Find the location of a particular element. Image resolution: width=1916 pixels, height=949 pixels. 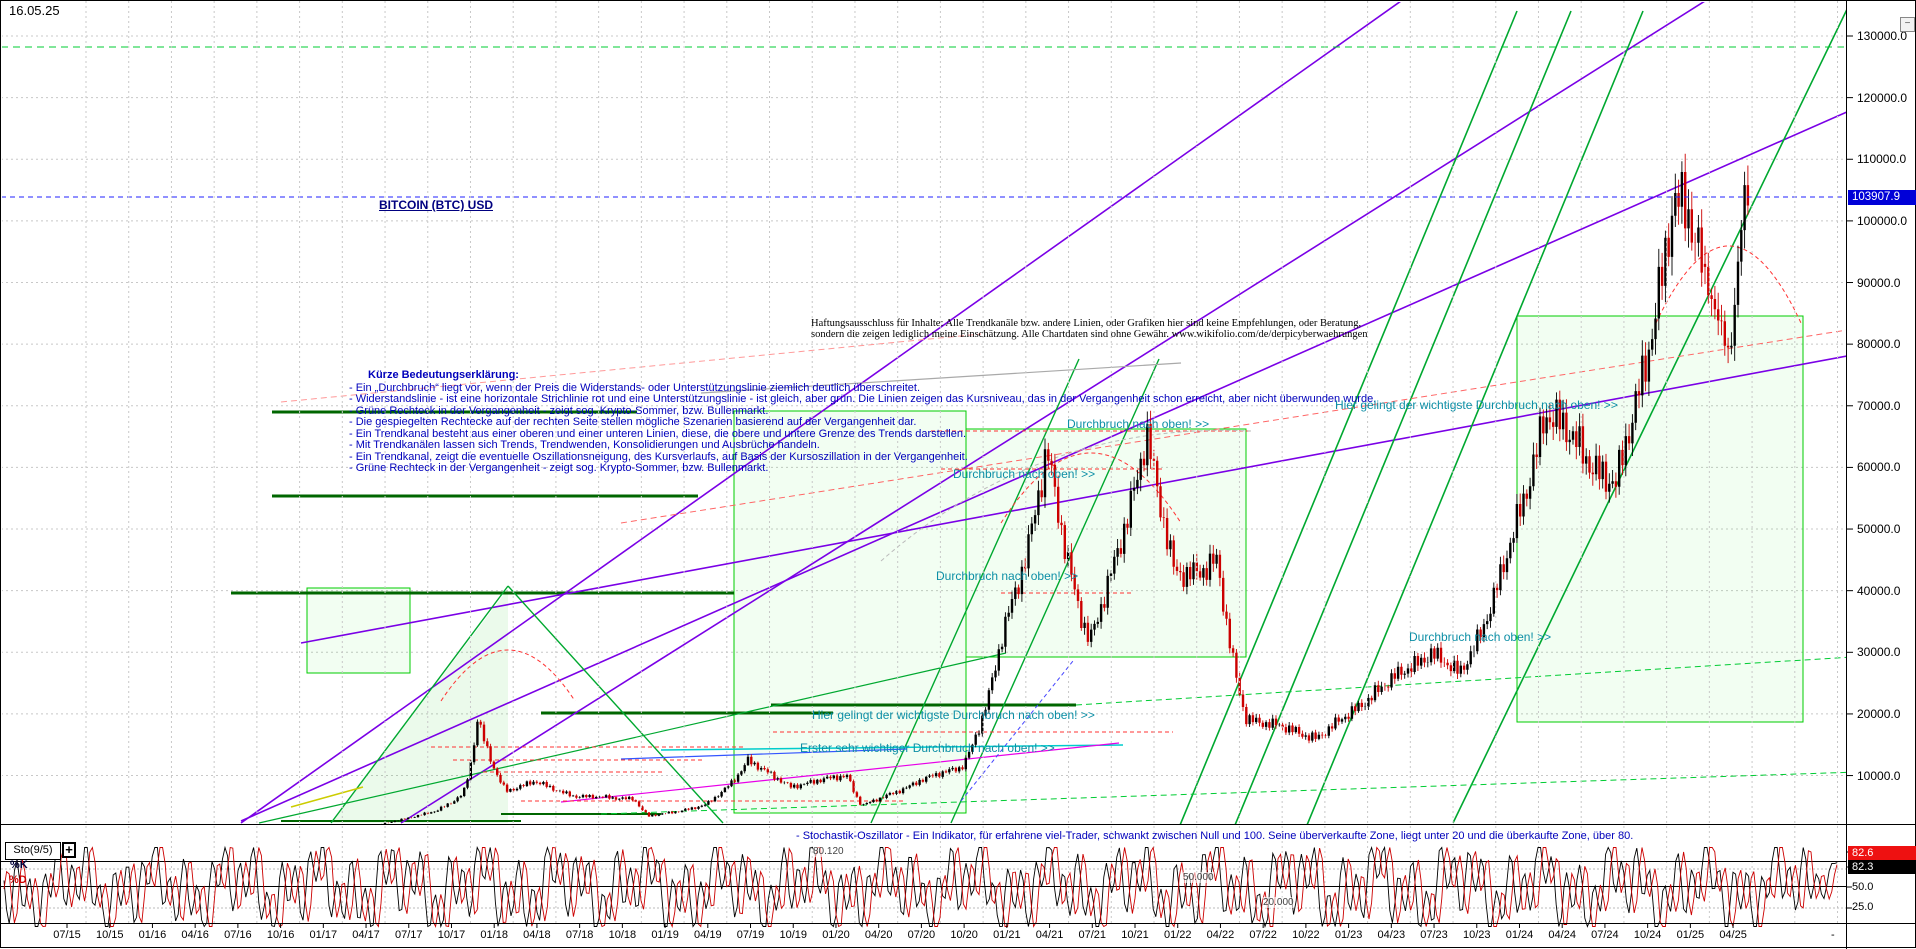

price-axis-label: 130000.0 is located at coordinates (1882, 36).